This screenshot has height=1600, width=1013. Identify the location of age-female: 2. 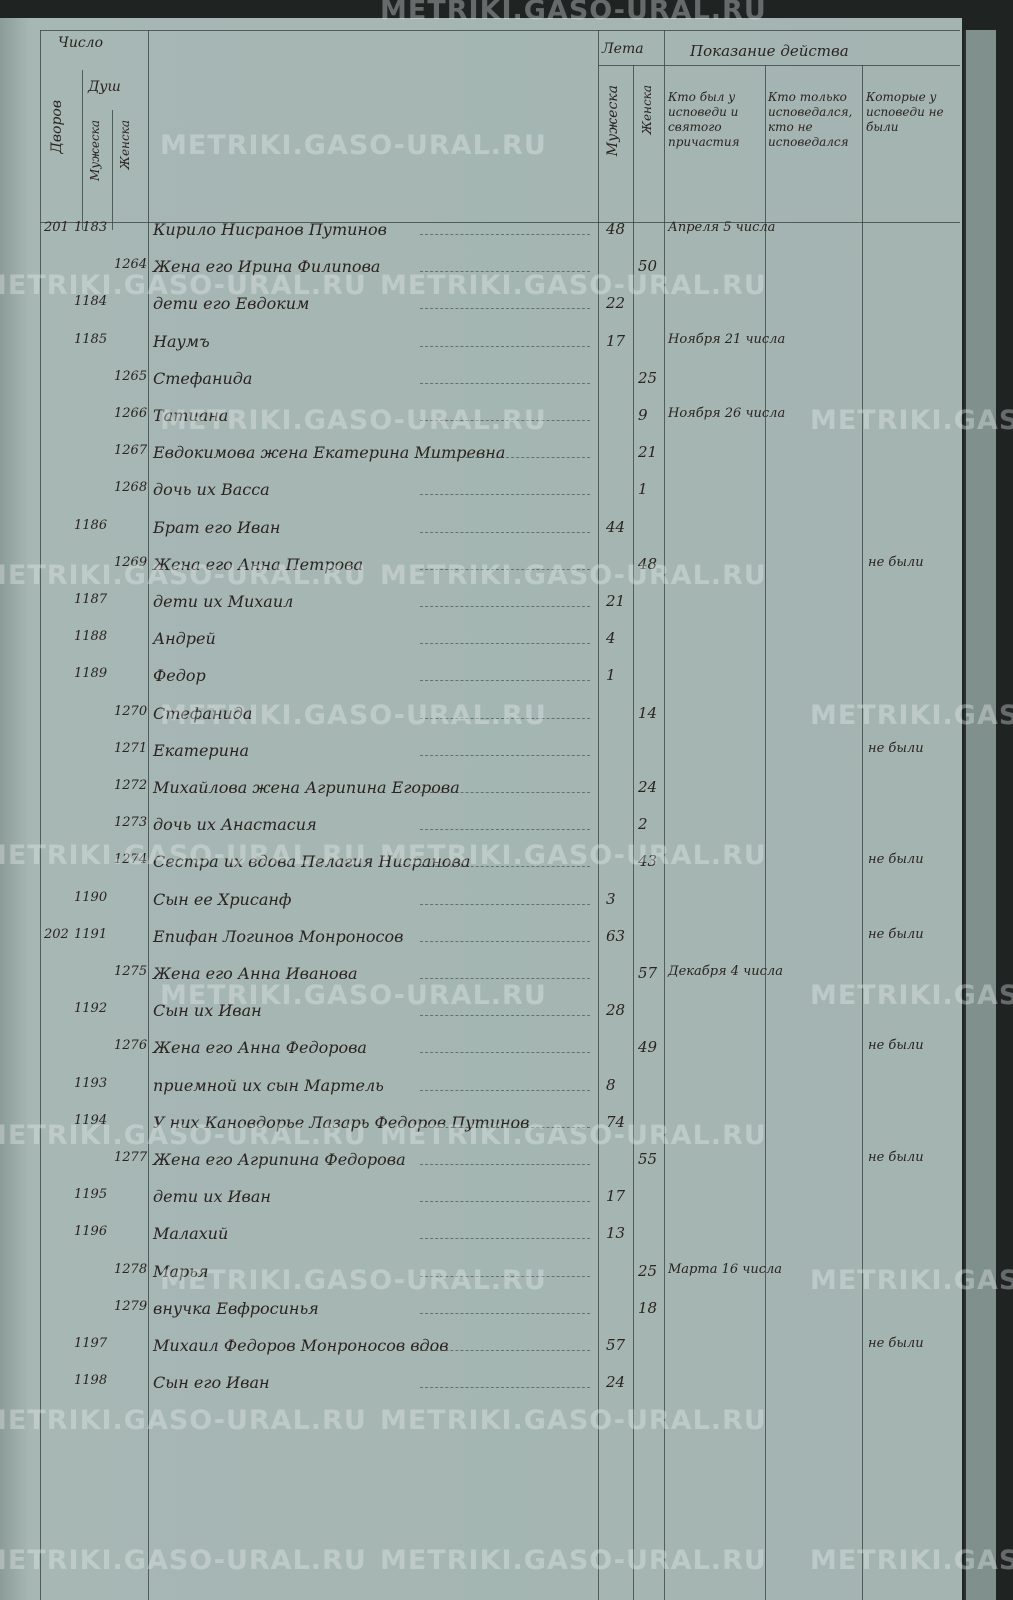
(643, 824).